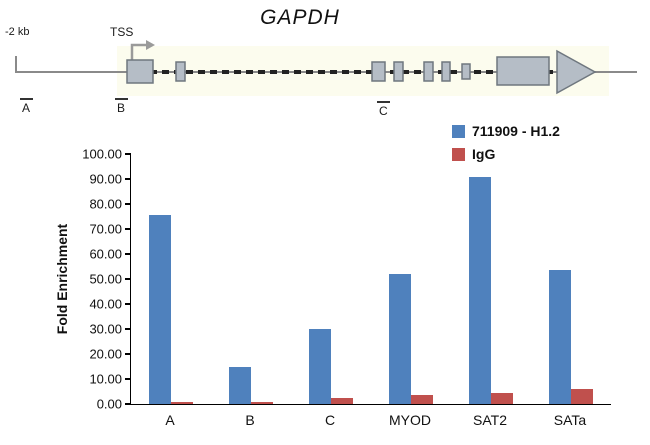 This screenshot has height=445, width=650. I want to click on y-tick-label: 0.00, so click(109, 404).